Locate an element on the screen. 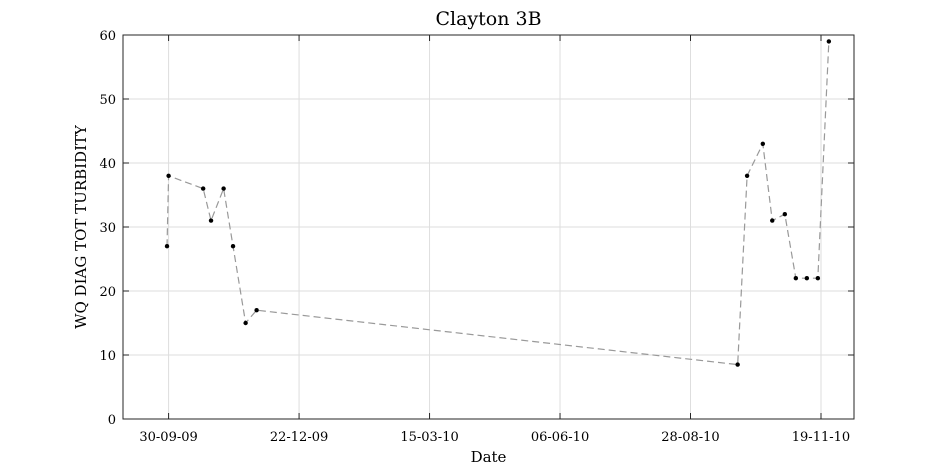 This screenshot has height=472, width=945. y-tick-label: 30 is located at coordinates (107, 228).